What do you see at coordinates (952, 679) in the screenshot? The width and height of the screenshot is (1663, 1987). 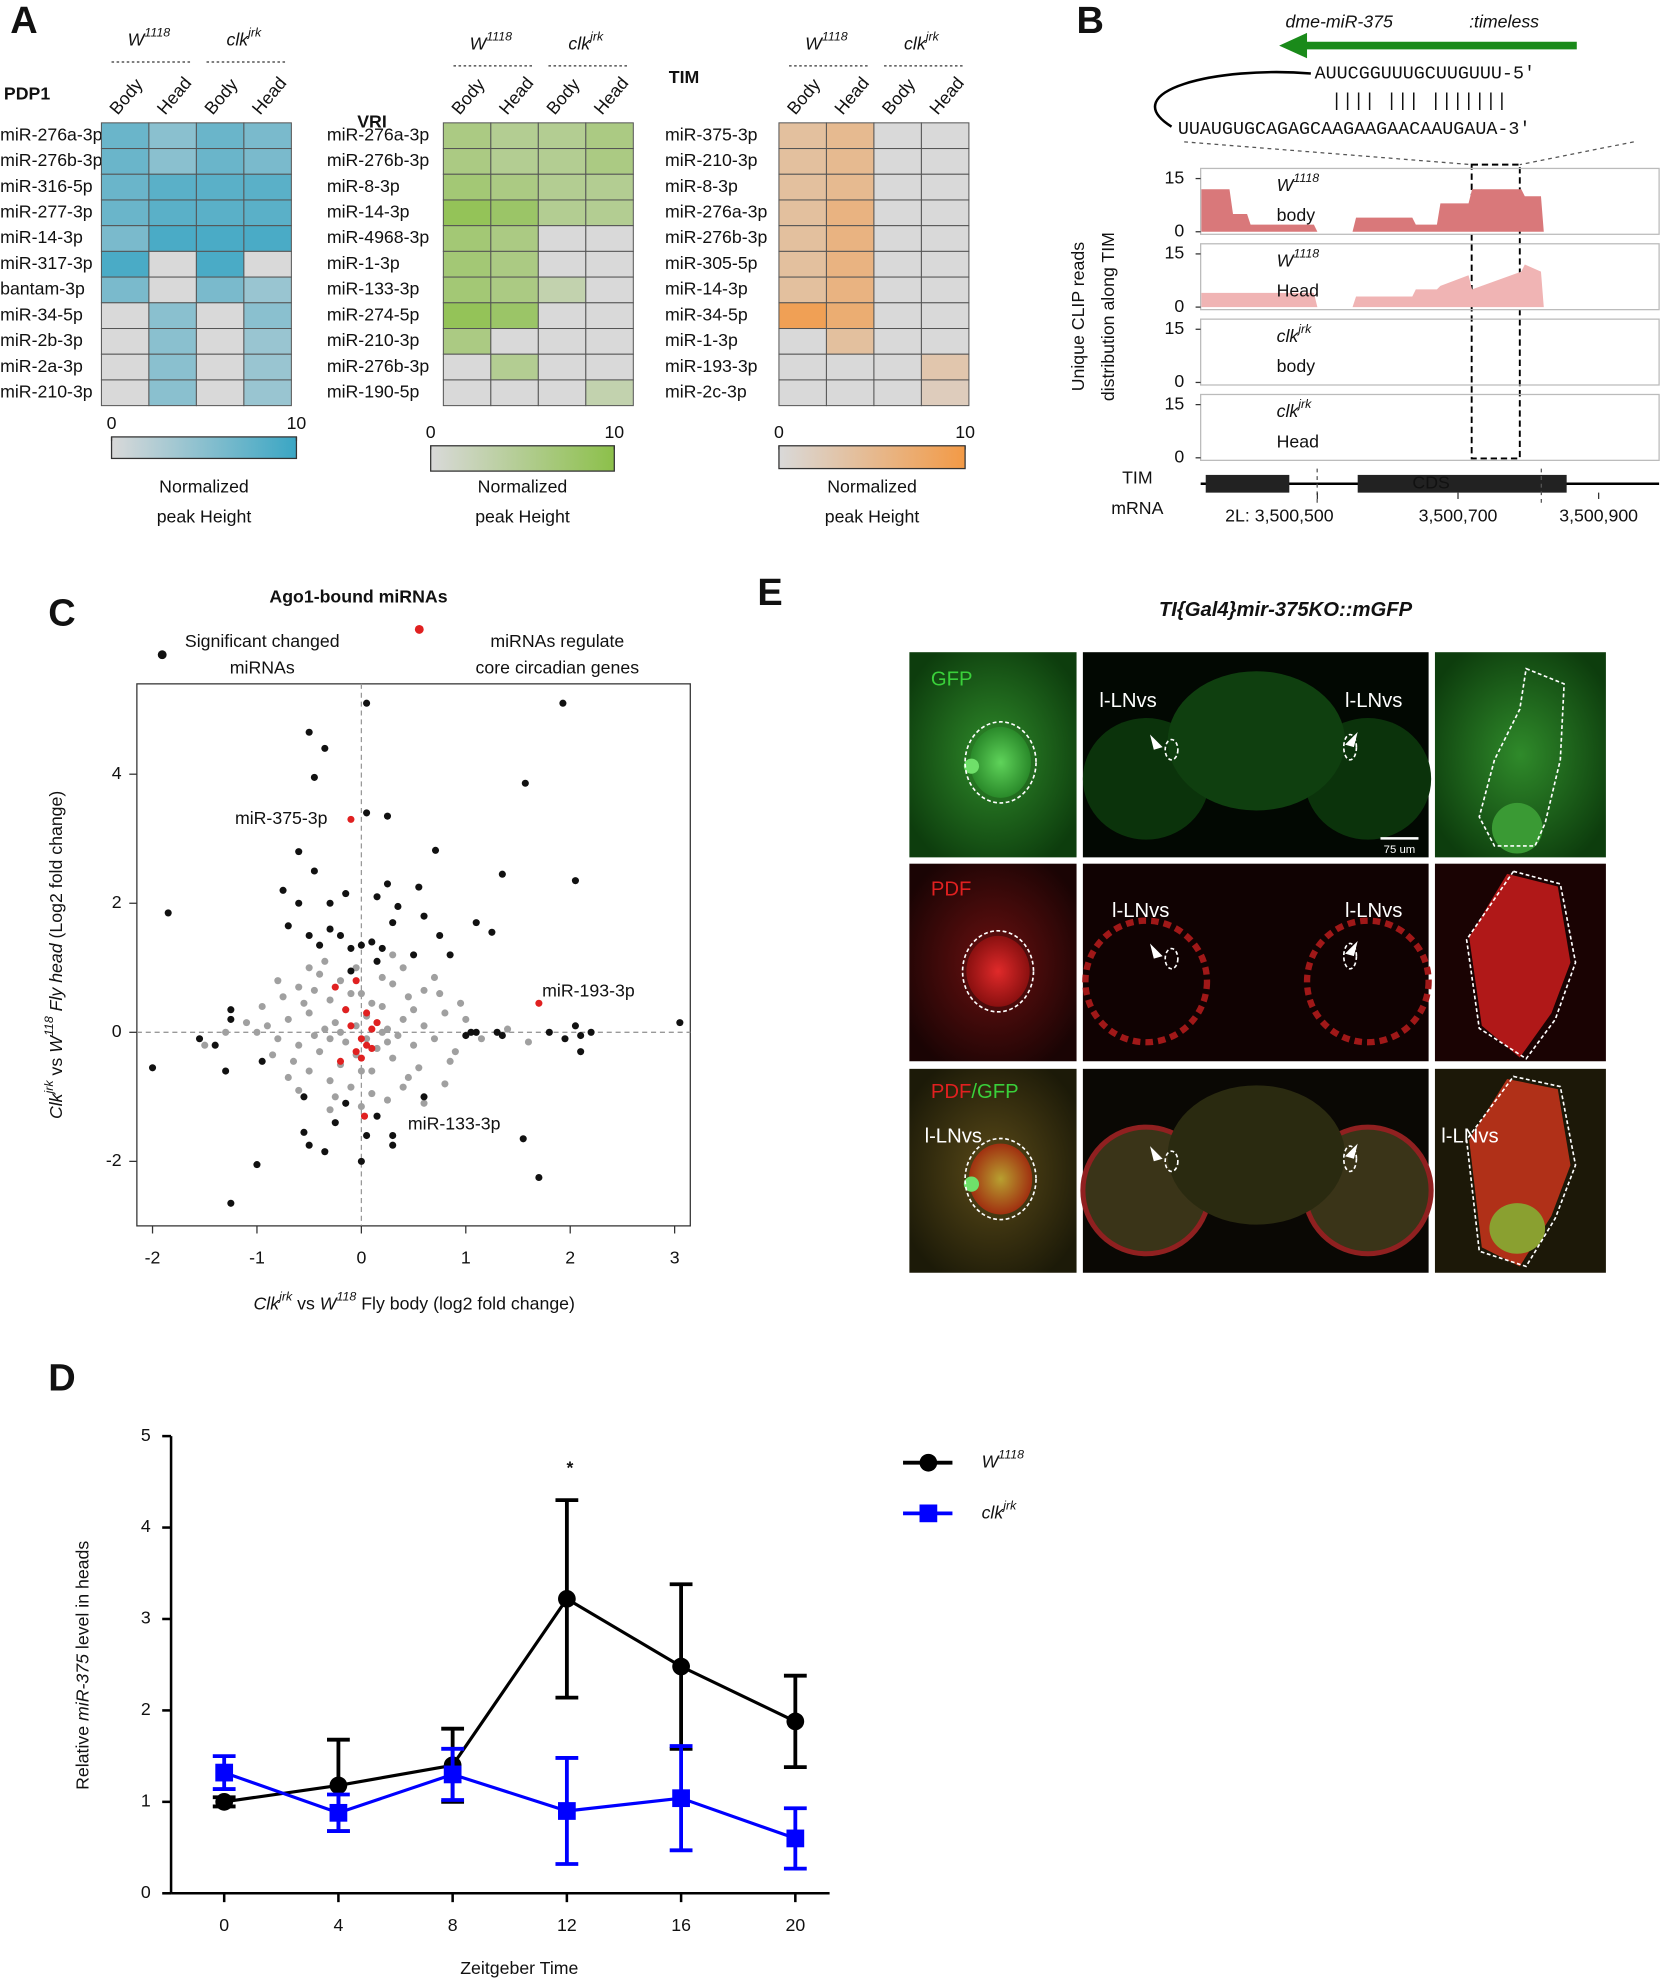 I see `channel-label: GFP` at bounding box center [952, 679].